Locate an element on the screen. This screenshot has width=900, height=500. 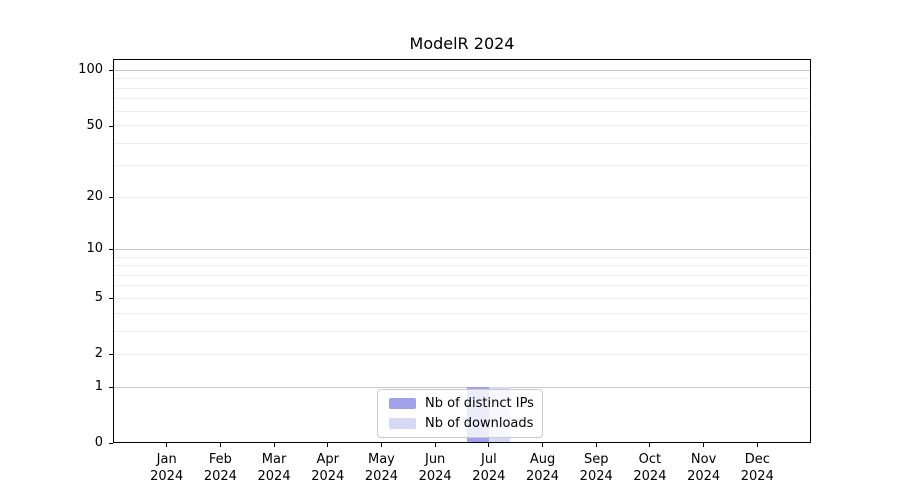
x-tick-month: Aug is located at coordinates (542, 459).